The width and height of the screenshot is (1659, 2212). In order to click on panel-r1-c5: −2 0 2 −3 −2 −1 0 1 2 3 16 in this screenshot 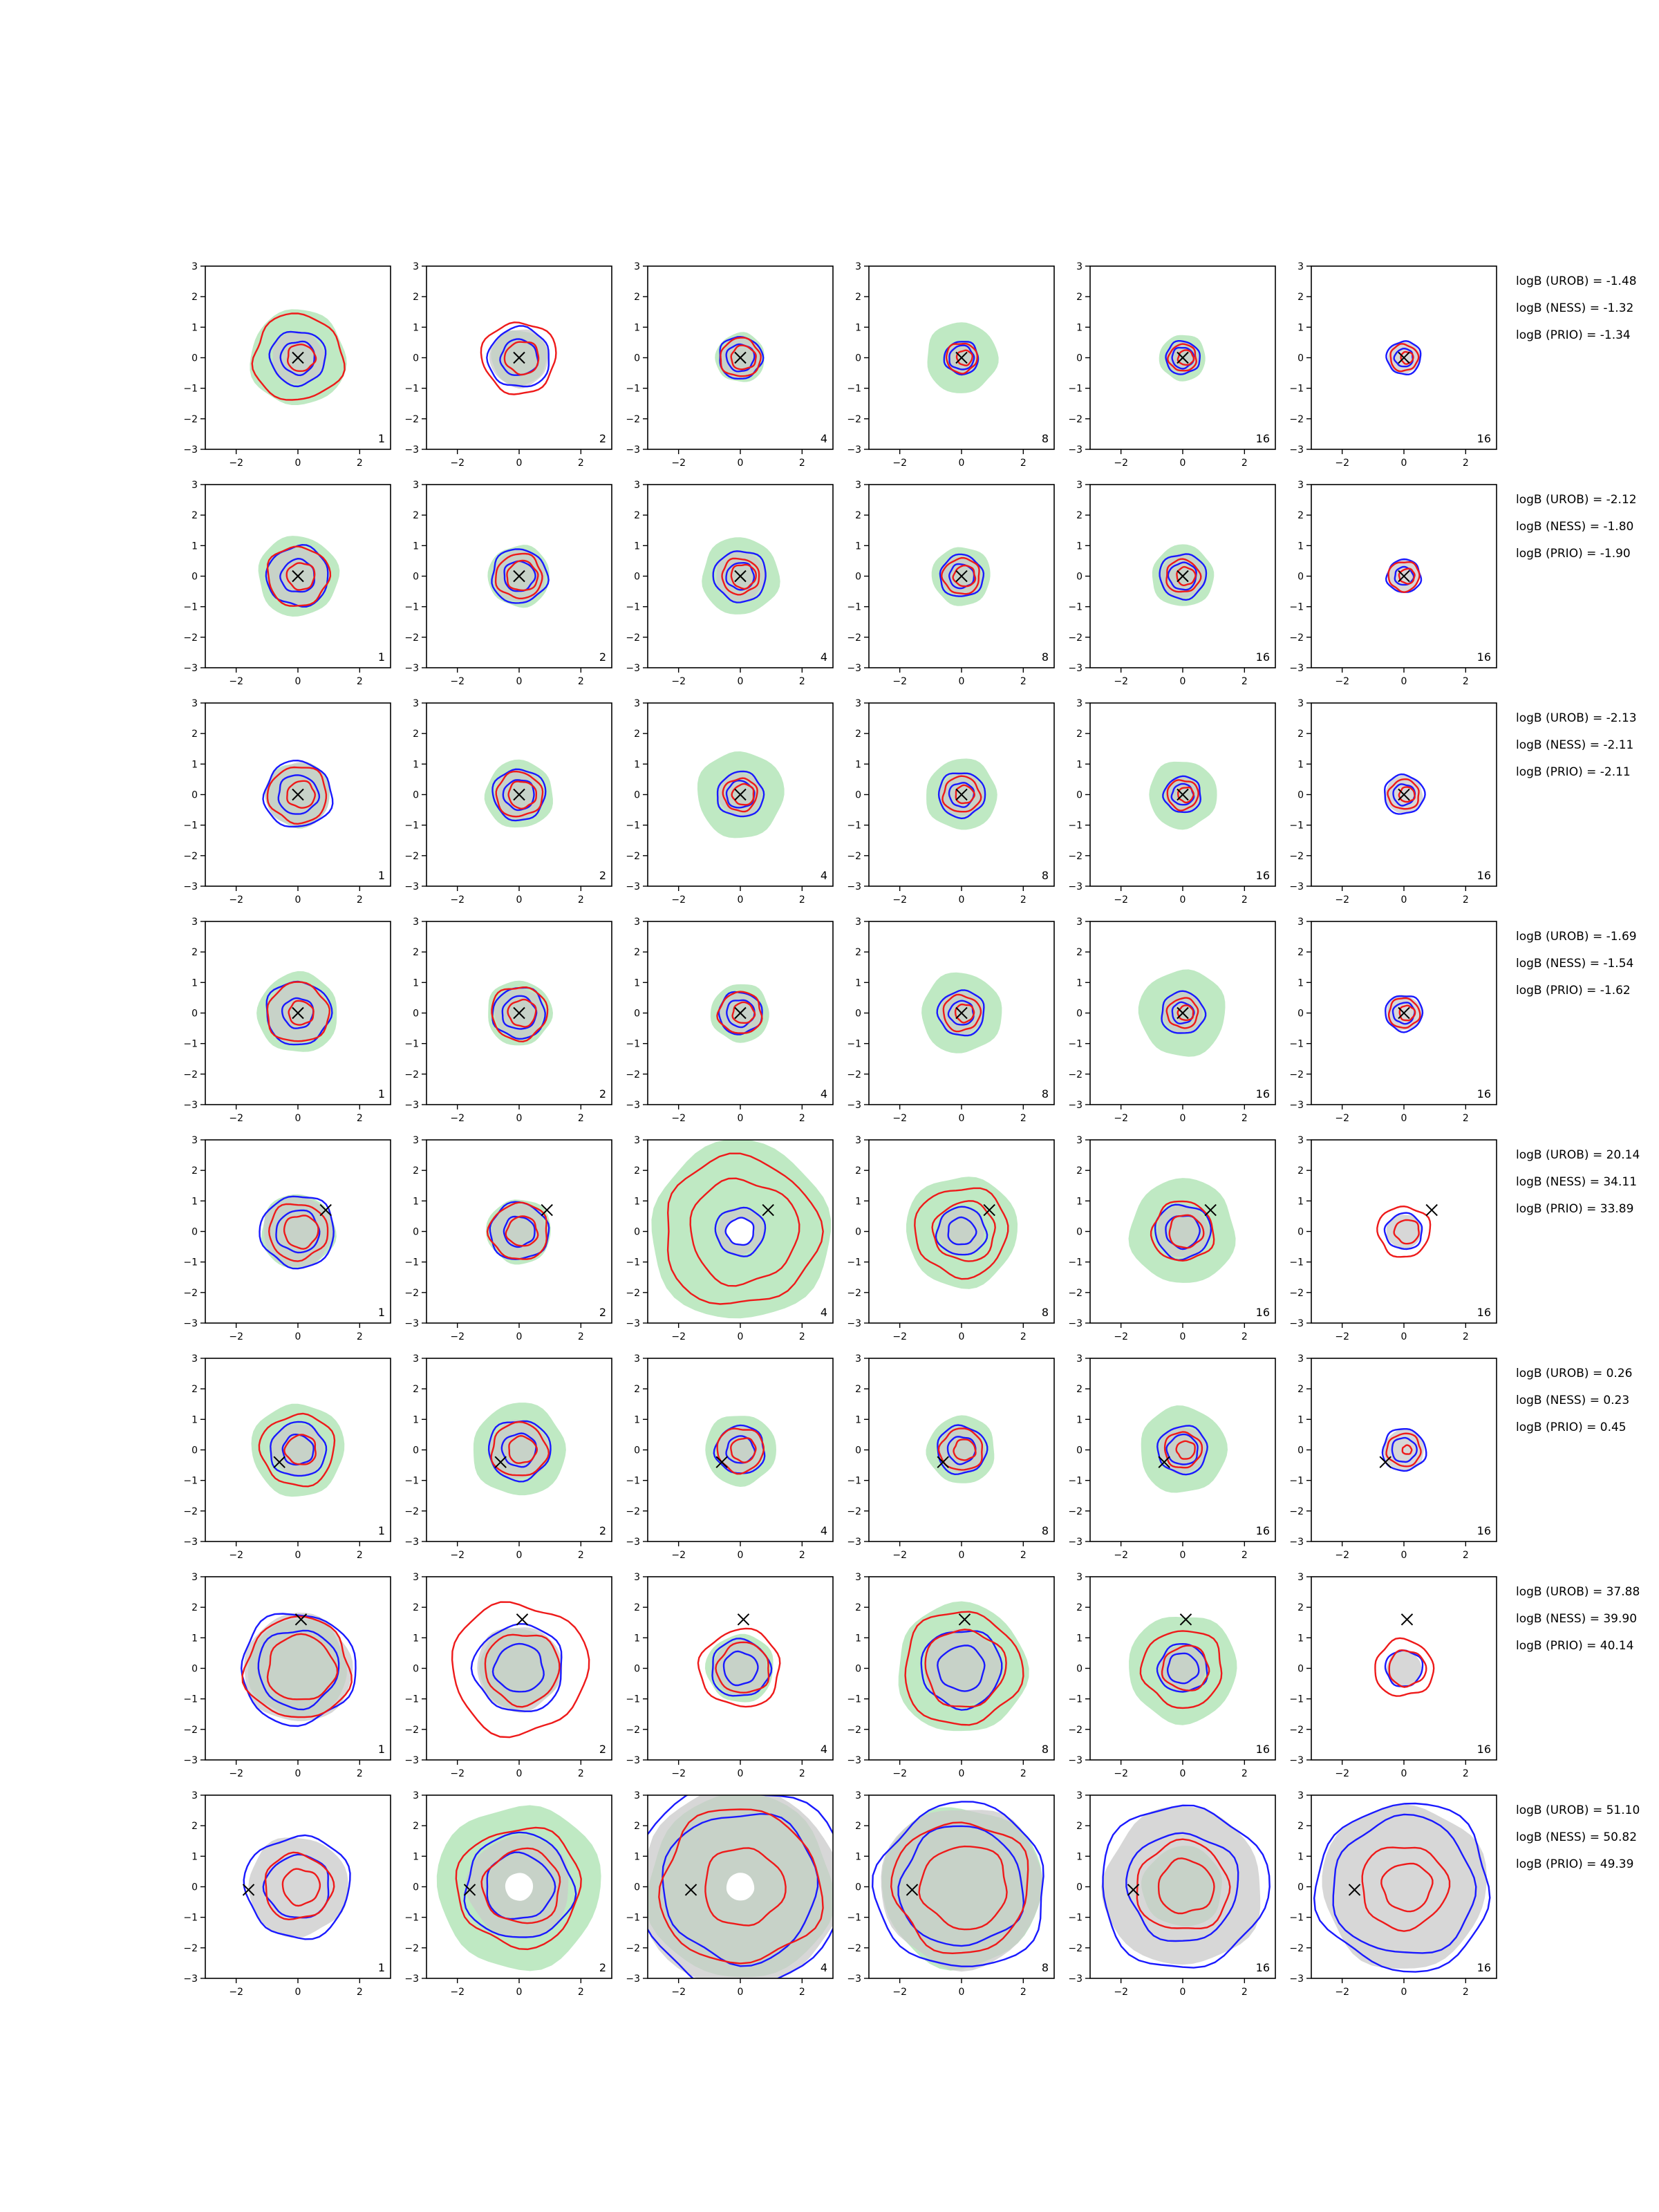, I will do `click(1172, 365)`.